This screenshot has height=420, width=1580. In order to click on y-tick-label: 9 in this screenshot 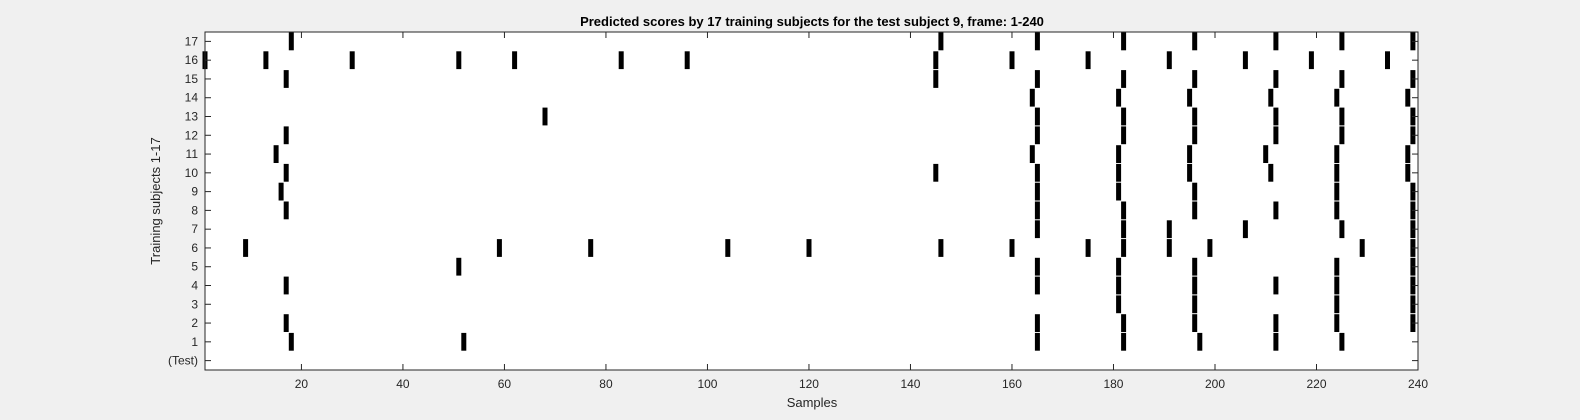, I will do `click(194, 192)`.